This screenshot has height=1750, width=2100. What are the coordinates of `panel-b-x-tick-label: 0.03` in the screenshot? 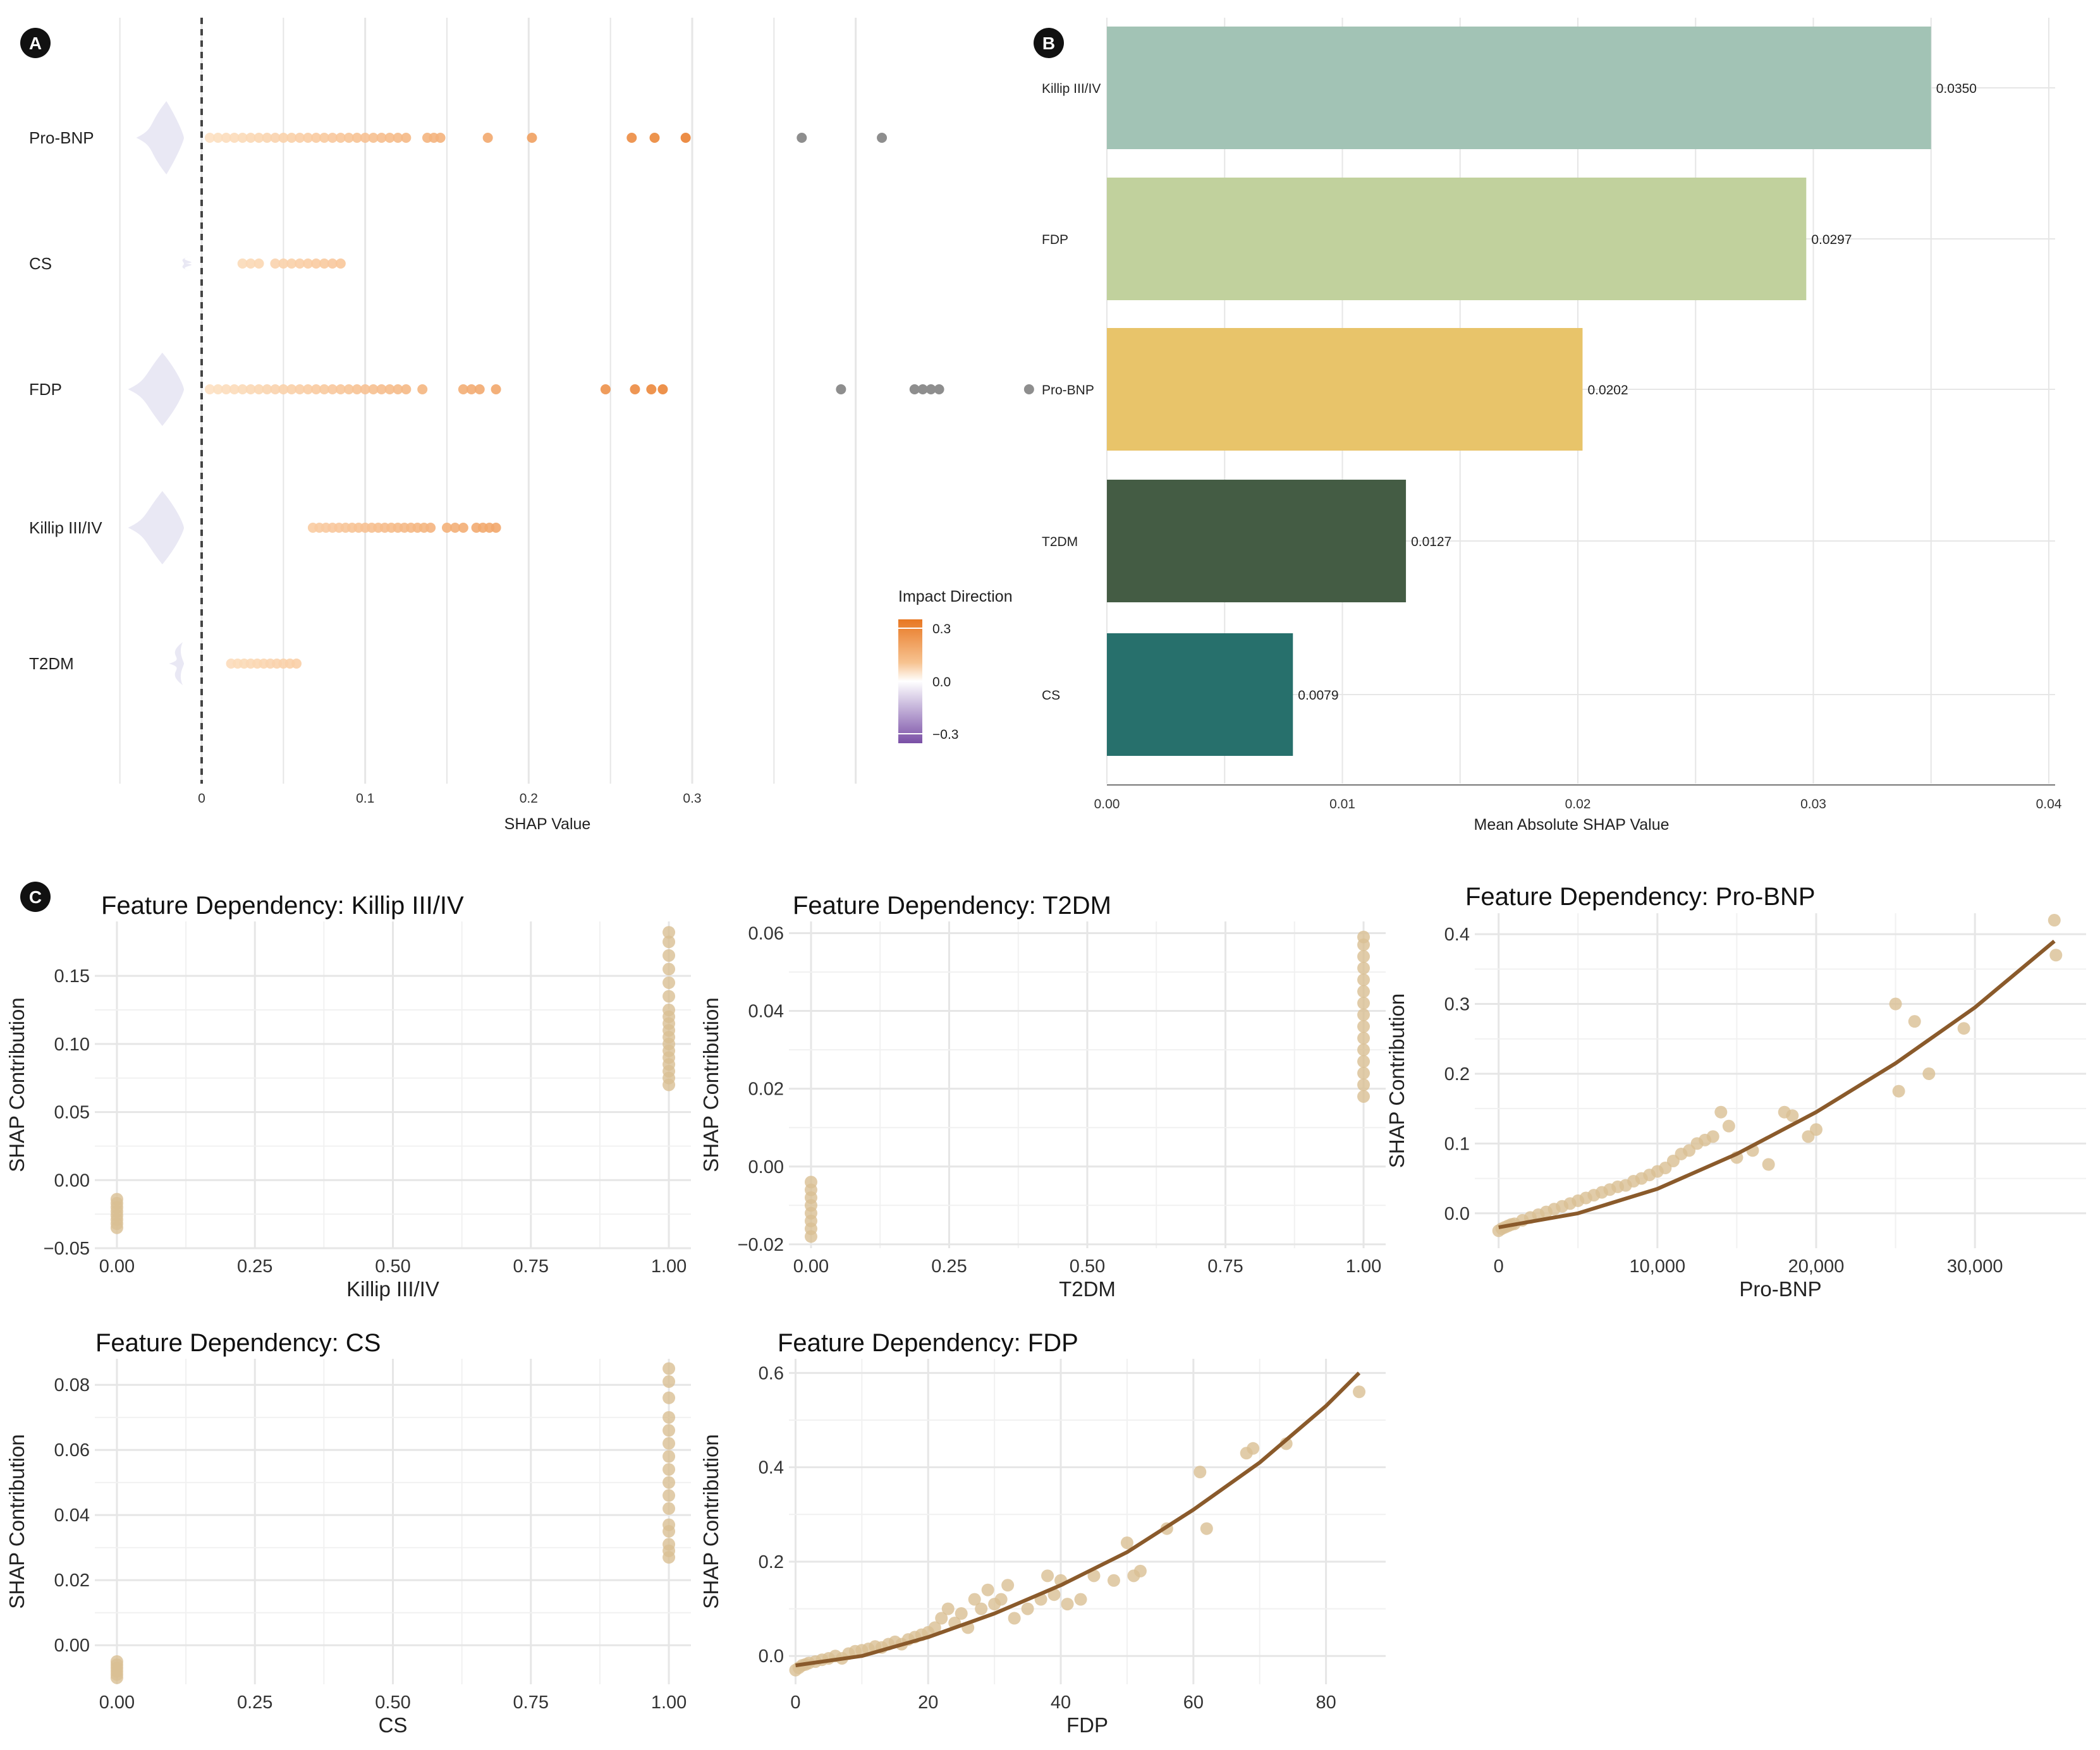 It's located at (1813, 804).